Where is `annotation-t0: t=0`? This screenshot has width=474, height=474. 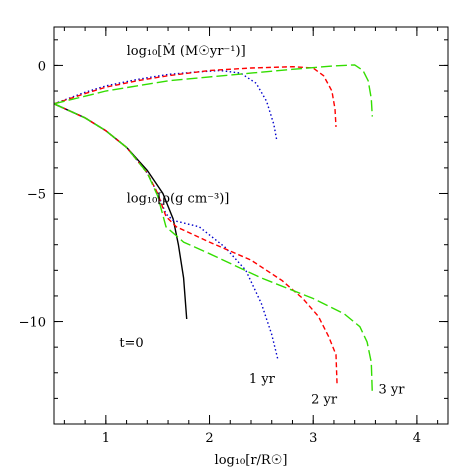 annotation-t0: t=0 is located at coordinates (131, 343).